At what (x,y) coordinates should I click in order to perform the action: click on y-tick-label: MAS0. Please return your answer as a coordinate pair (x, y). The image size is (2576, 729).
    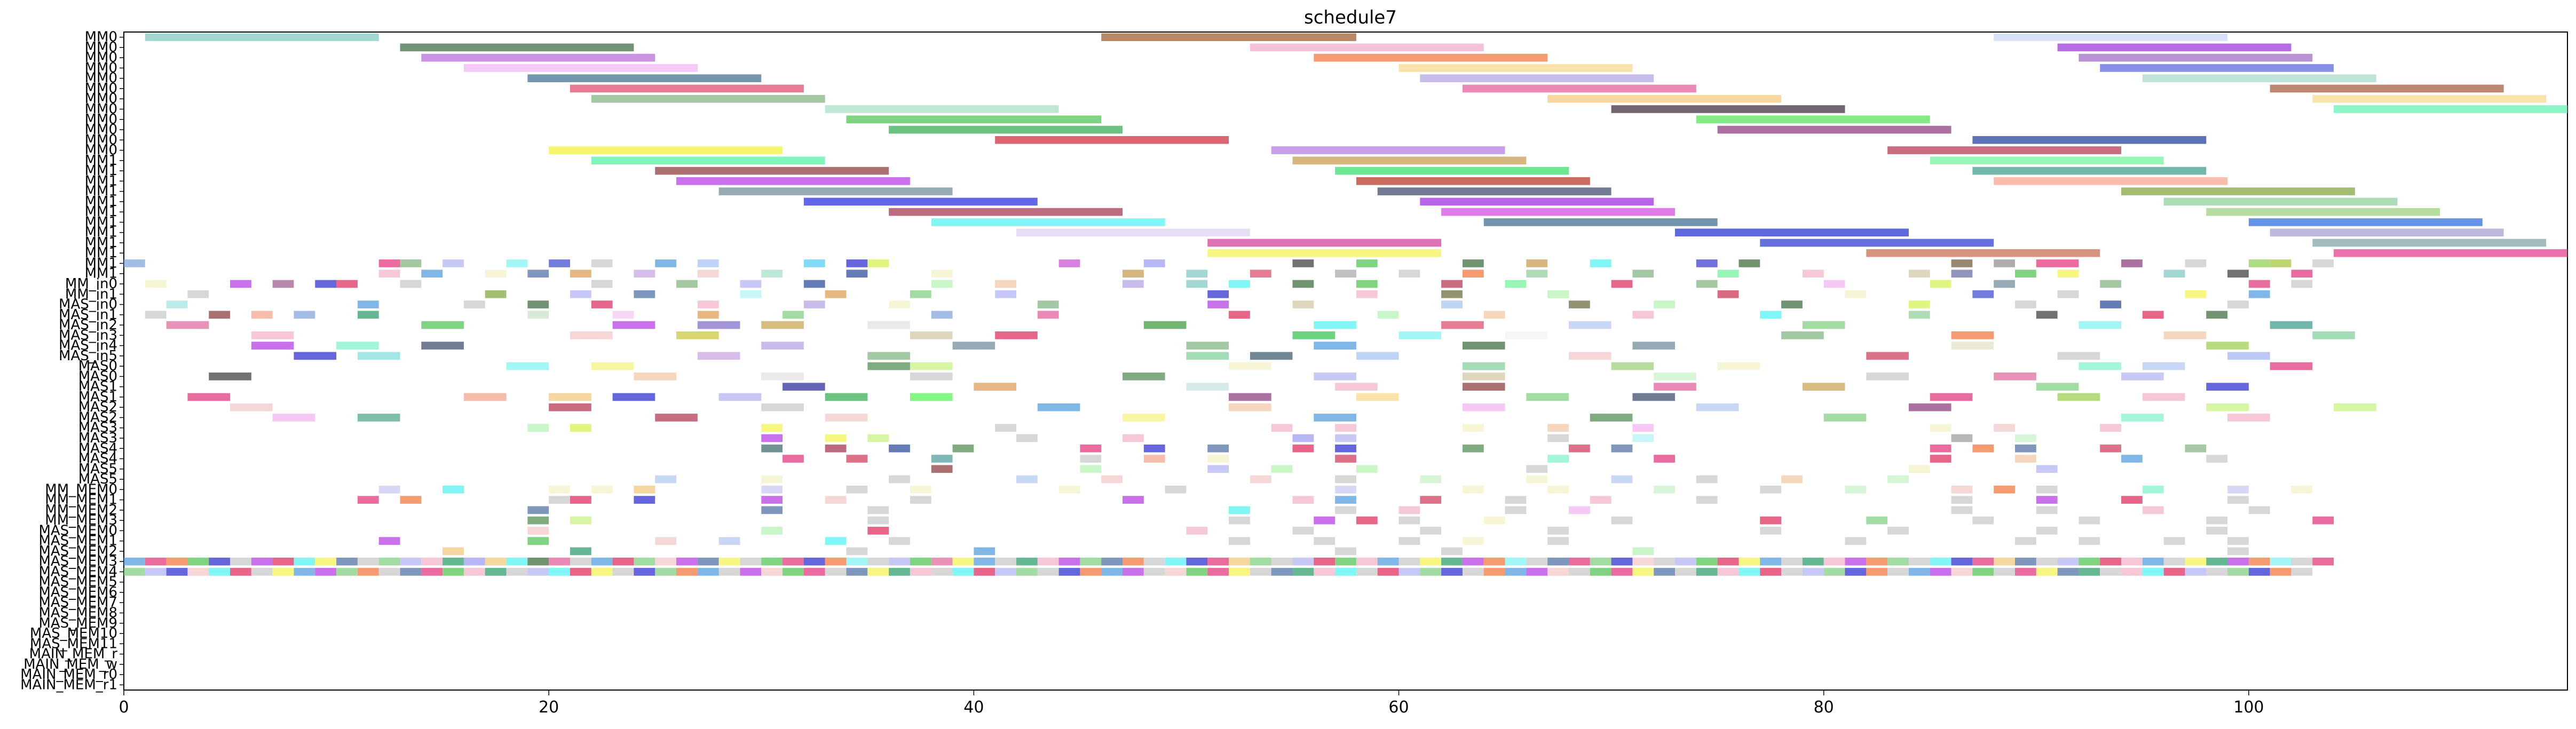
    Looking at the image, I should click on (97, 376).